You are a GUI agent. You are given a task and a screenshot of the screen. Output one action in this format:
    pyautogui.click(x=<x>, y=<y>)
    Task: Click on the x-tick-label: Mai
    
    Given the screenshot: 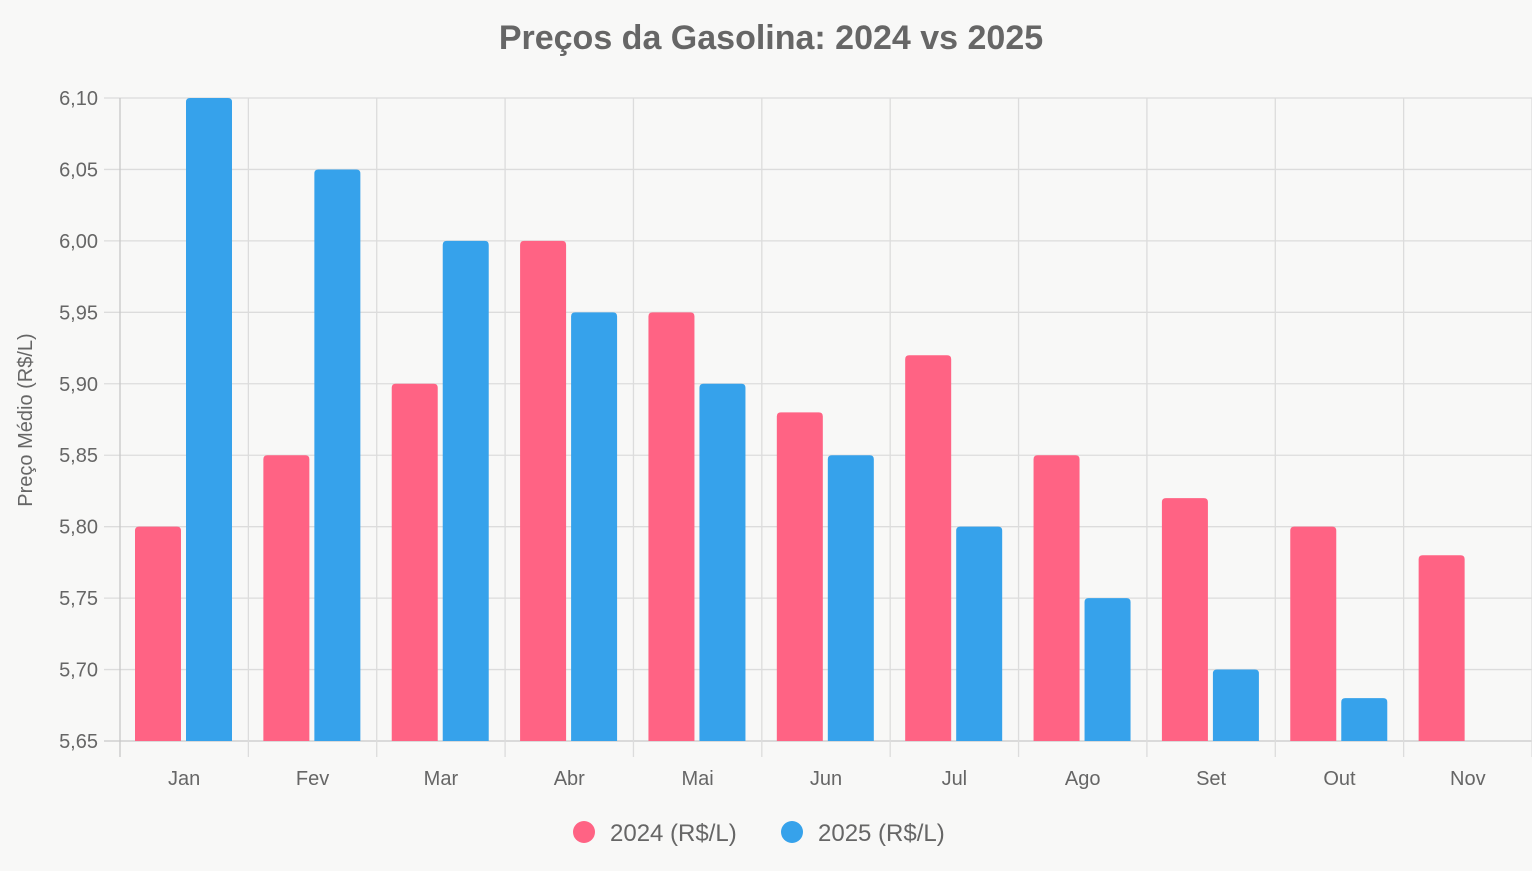 What is the action you would take?
    pyautogui.click(x=698, y=779)
    